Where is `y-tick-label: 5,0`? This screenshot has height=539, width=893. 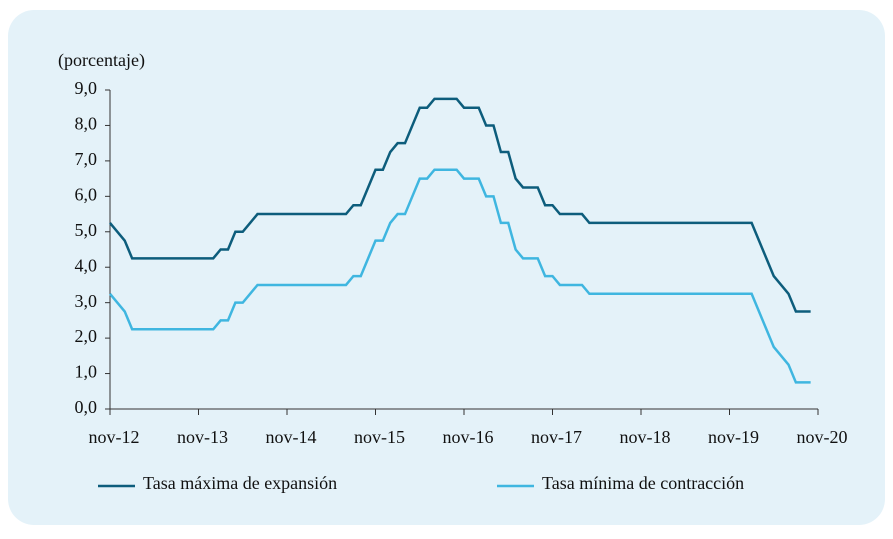 y-tick-label: 5,0 is located at coordinates (86, 230).